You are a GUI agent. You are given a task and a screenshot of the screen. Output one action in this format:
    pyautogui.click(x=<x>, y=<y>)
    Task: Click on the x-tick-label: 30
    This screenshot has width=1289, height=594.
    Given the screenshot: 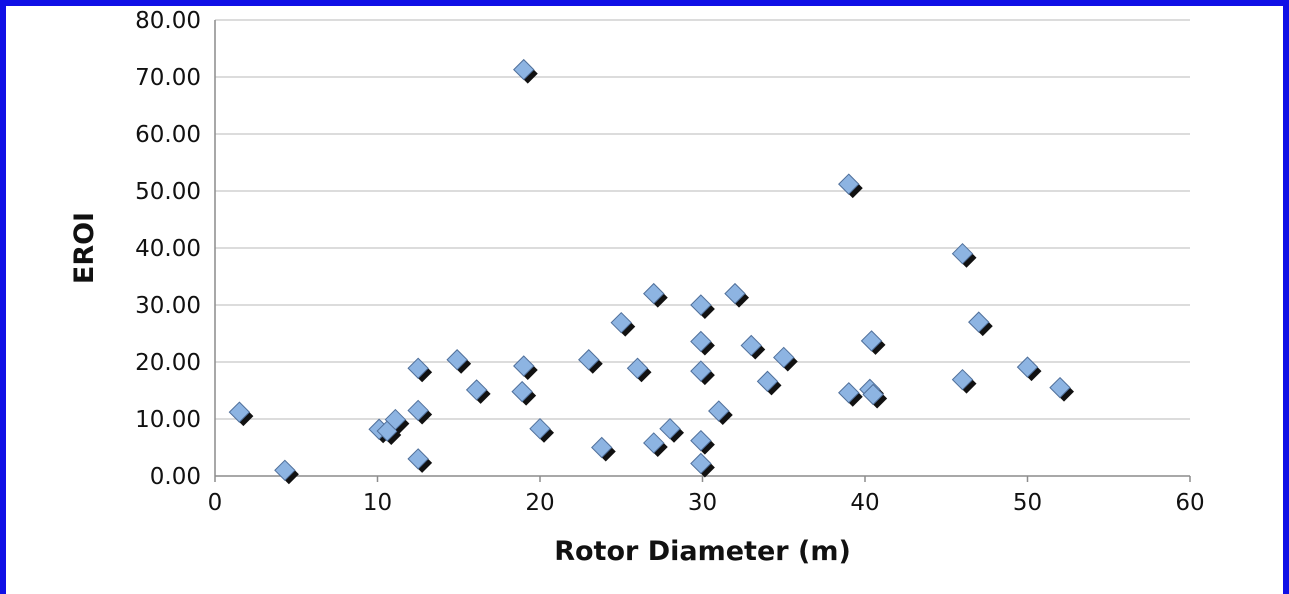 What is the action you would take?
    pyautogui.click(x=702, y=503)
    